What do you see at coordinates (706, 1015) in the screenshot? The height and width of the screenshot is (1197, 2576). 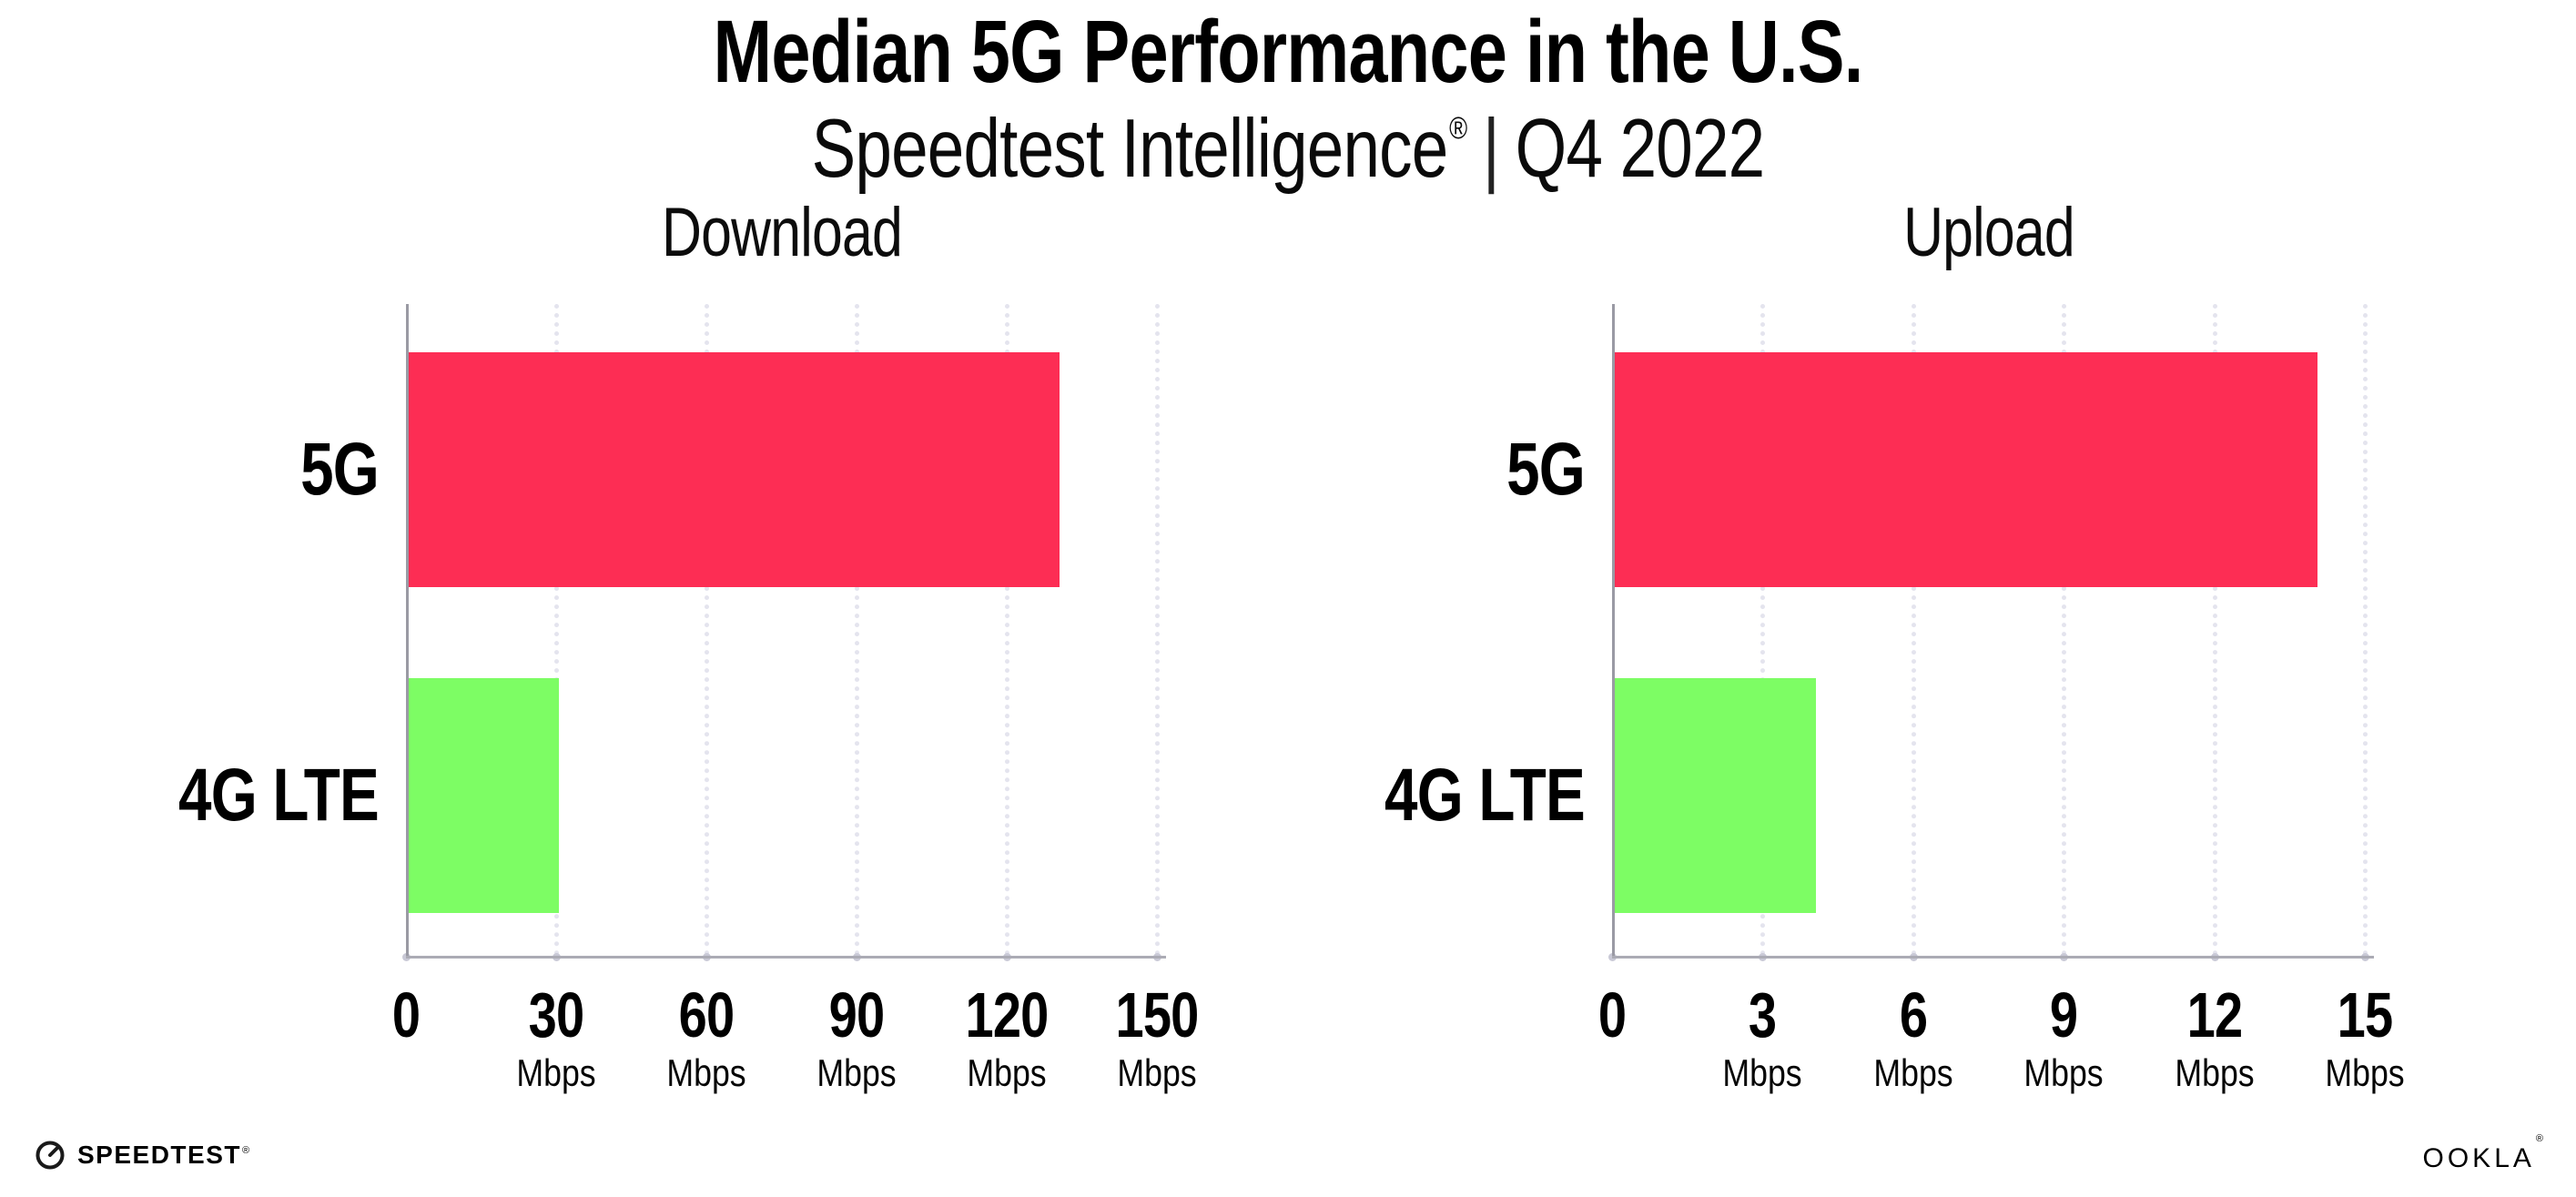 I see `x-tick-label: 60` at bounding box center [706, 1015].